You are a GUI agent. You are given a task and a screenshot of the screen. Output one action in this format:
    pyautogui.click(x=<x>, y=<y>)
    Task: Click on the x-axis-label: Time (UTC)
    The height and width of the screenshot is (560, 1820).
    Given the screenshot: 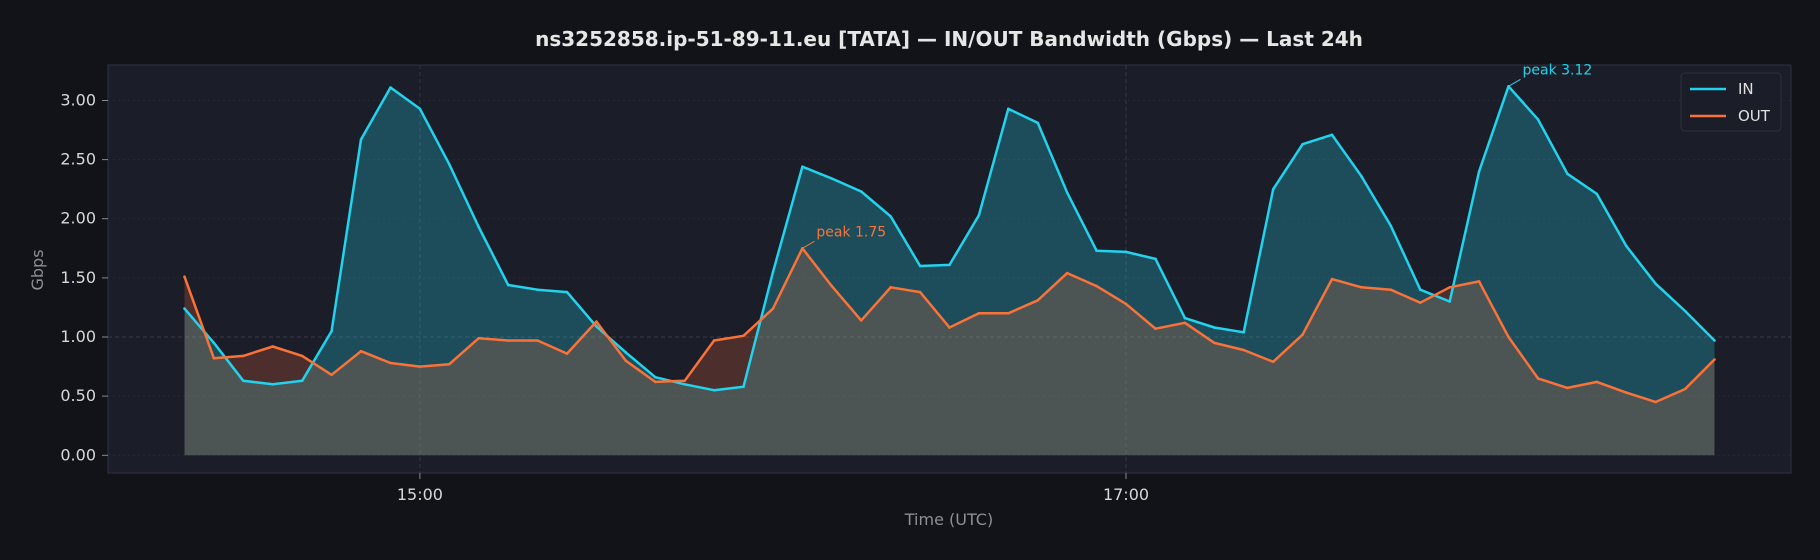 What is the action you would take?
    pyautogui.click(x=948, y=519)
    